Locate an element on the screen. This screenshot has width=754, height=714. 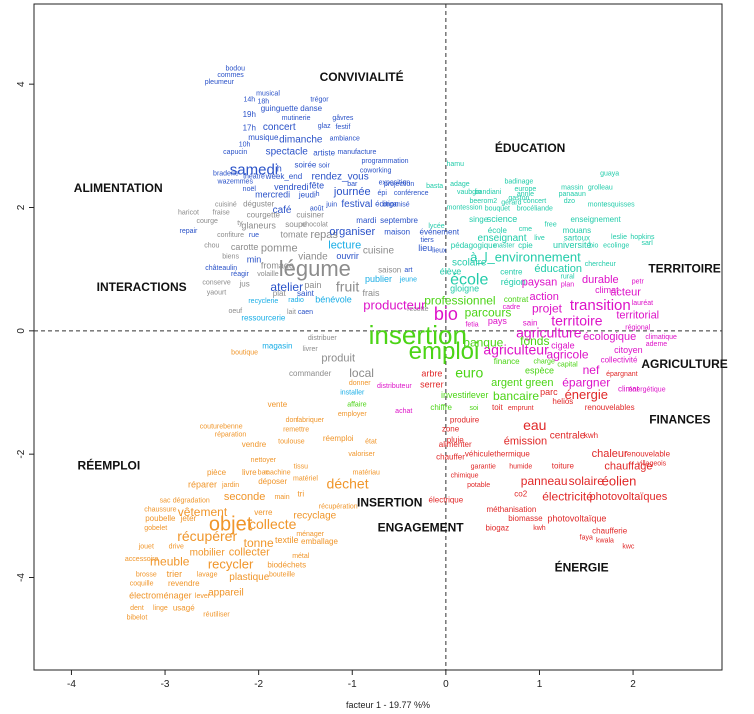
word-label: école is located at coordinates (498, 230).